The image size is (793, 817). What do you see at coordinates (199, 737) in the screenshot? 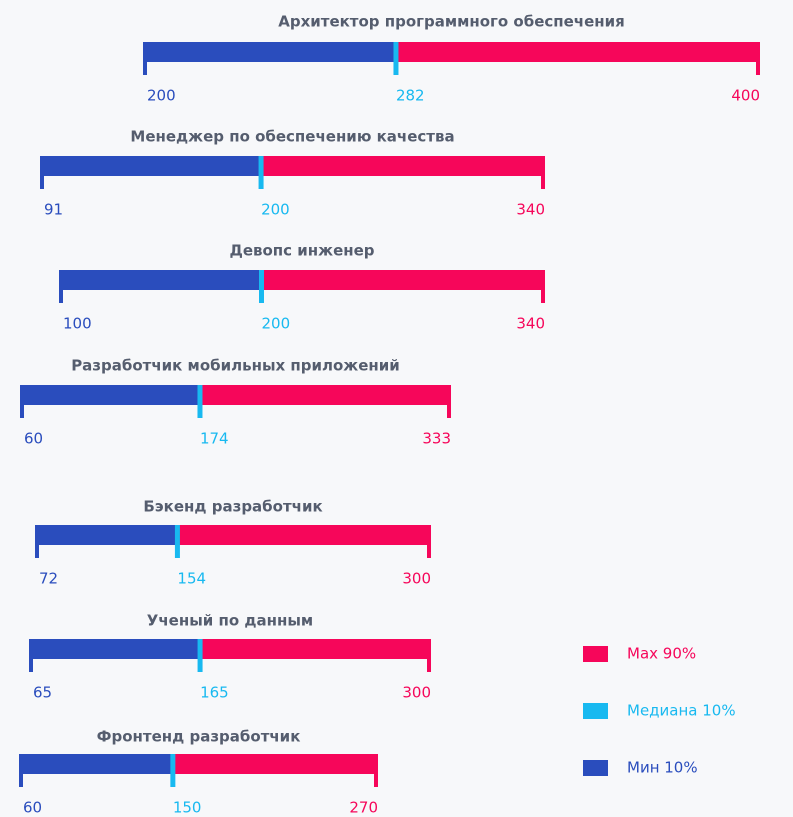
I see `row-title: Фронтенд разработчик` at bounding box center [199, 737].